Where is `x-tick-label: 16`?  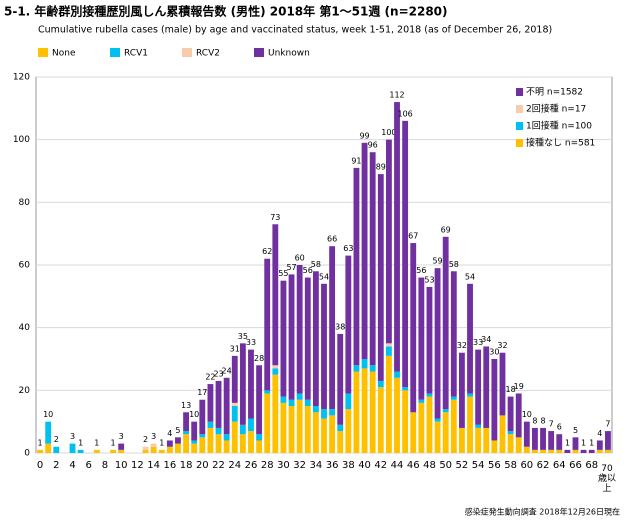 x-tick-label: 16 is located at coordinates (169, 465).